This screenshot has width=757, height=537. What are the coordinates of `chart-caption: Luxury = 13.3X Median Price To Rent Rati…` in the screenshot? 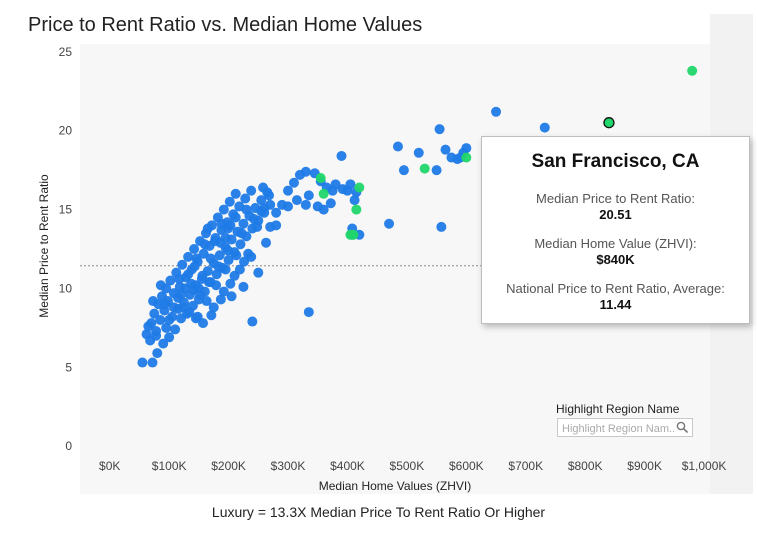 It's located at (378, 512).